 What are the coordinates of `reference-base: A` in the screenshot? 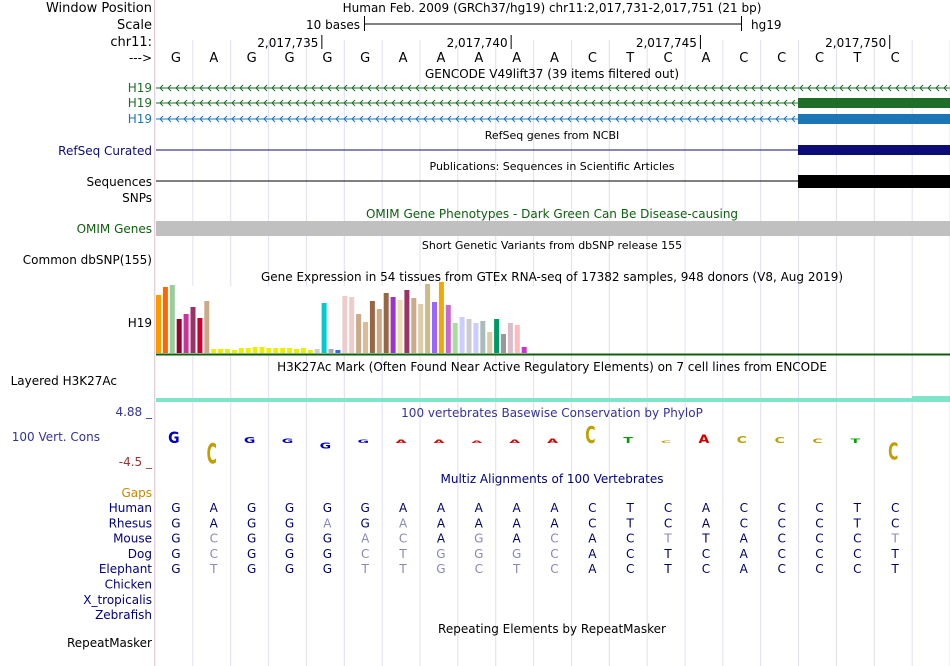 It's located at (705, 58).